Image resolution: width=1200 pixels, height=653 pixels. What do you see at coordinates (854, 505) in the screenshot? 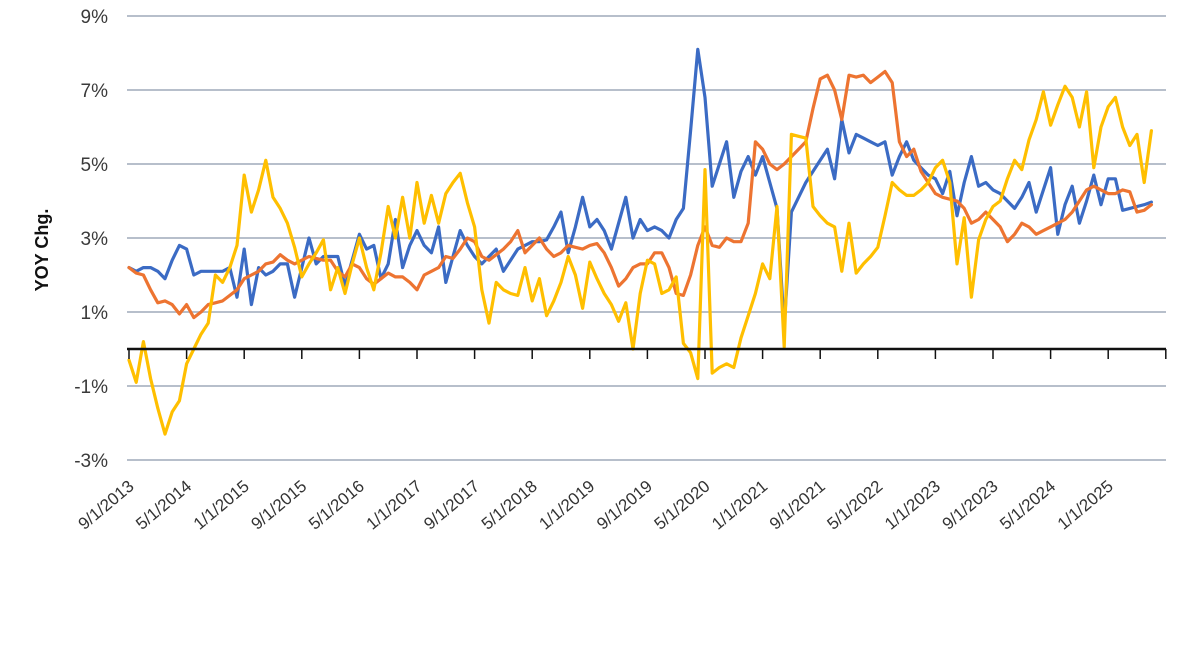
I see `x-tick-label: 5/1/2022` at bounding box center [854, 505].